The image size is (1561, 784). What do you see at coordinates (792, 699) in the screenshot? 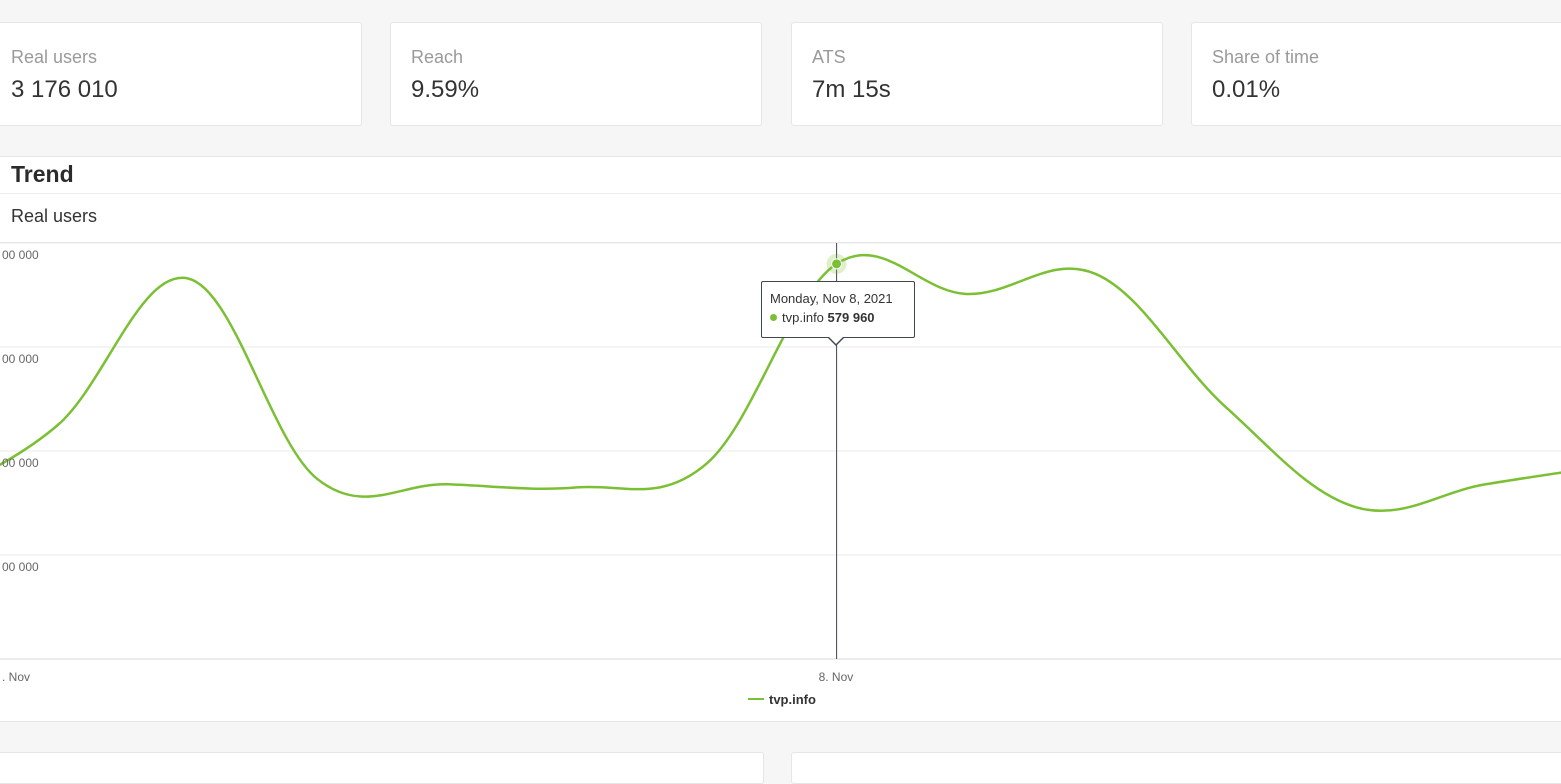
I see `legend-item-tvp-info: tvp.info` at bounding box center [792, 699].